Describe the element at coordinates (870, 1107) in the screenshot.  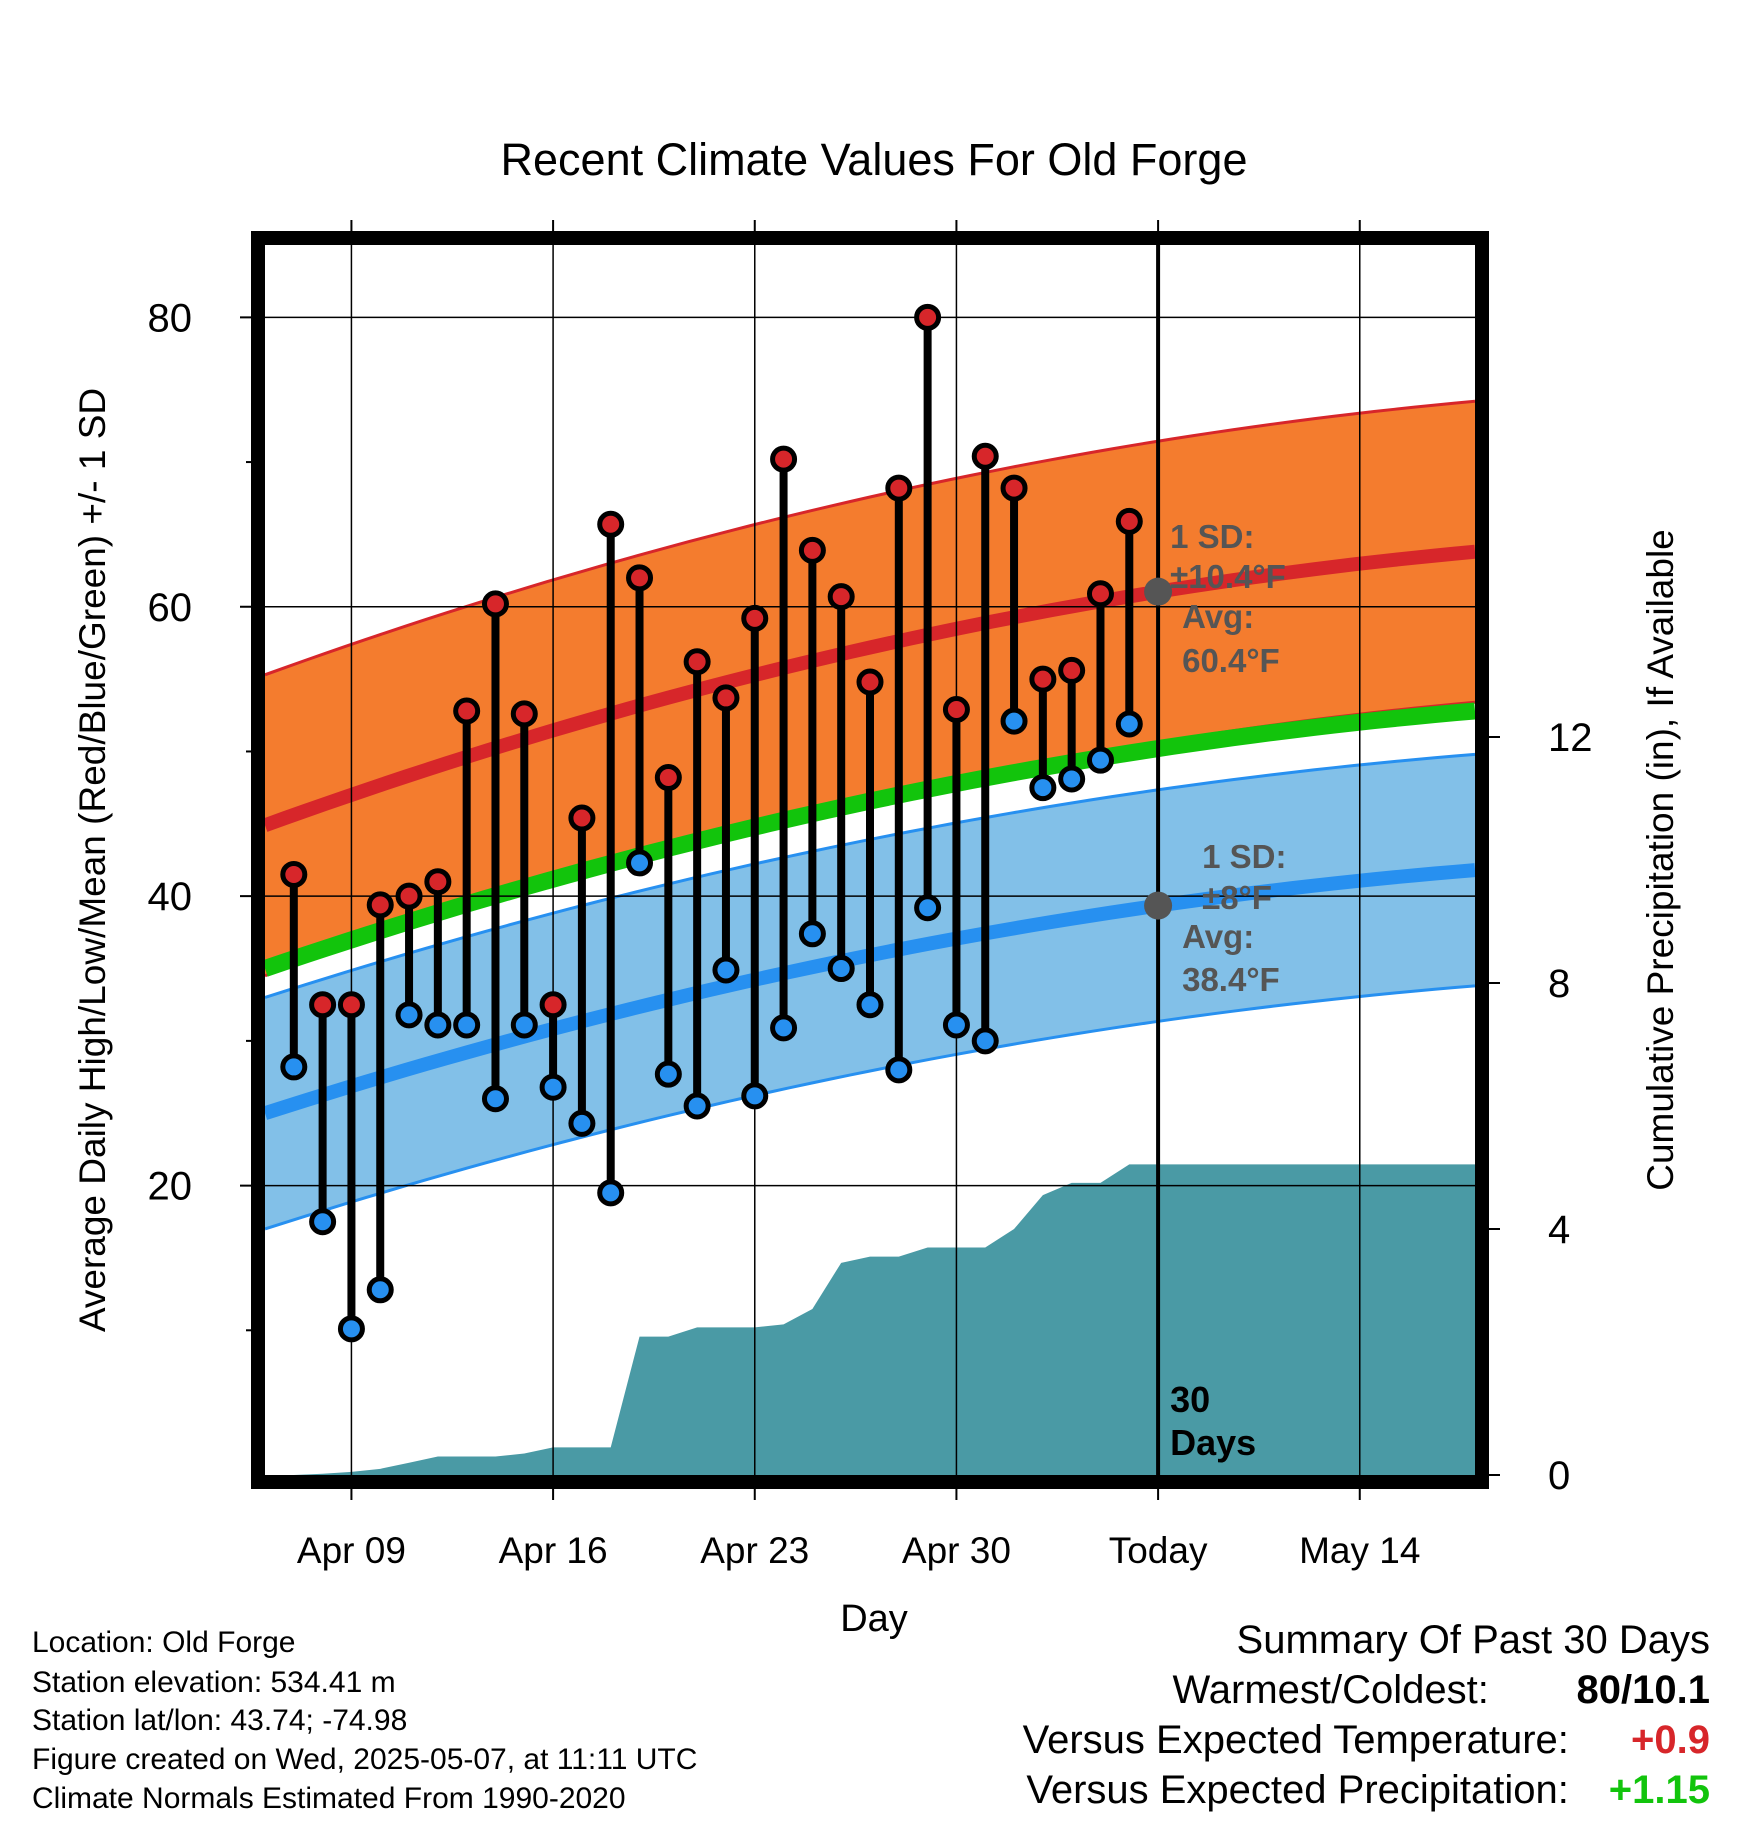
I see `low-sd-lower-edge` at that location.